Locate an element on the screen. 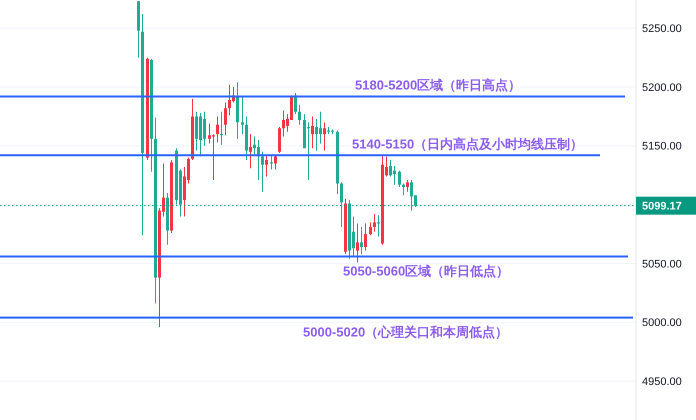 This screenshot has height=420, width=696. ref-line-label: 5180-5200区域（昨日高点） is located at coordinates (438, 84).